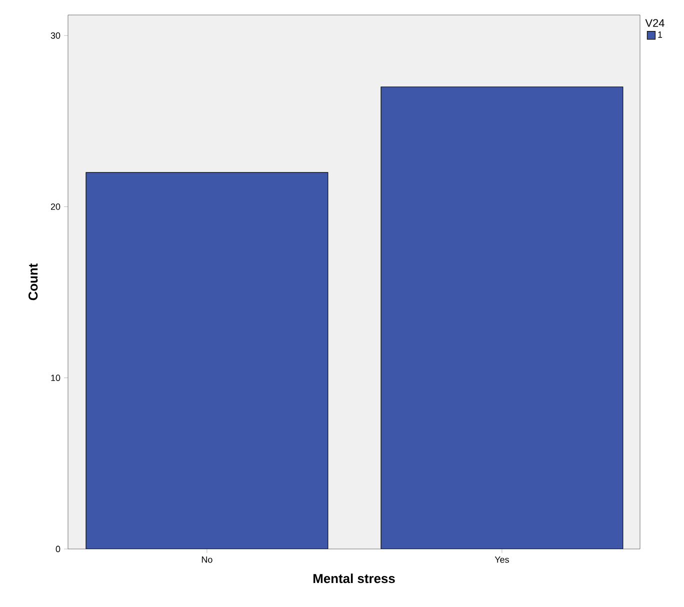  I want to click on y-tick-label: 20, so click(55, 207).